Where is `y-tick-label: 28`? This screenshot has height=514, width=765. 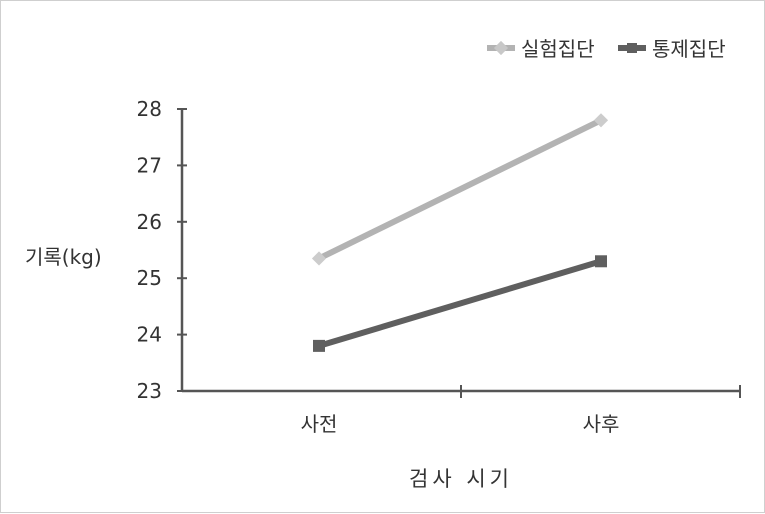 y-tick-label: 28 is located at coordinates (149, 109).